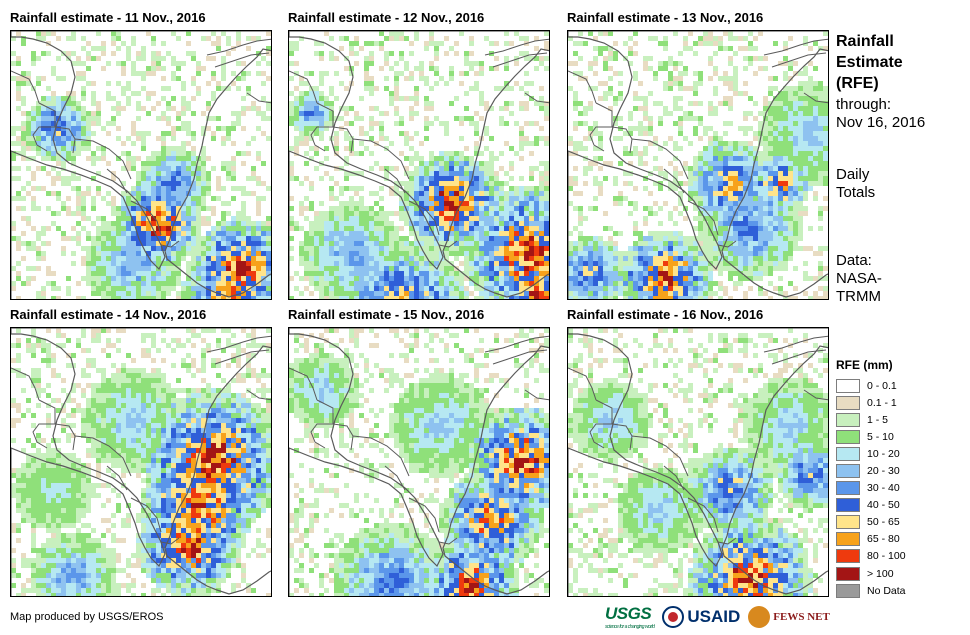 This screenshot has width=970, height=635. I want to click on period-line: Daily, so click(853, 174).